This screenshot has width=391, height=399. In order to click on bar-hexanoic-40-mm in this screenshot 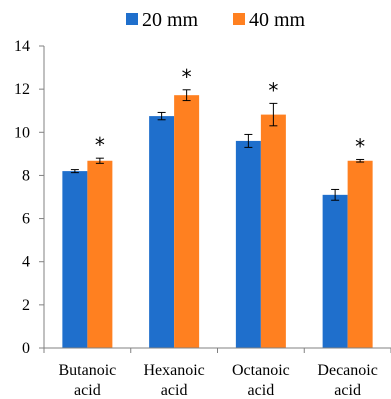, I will do `click(187, 221)`.